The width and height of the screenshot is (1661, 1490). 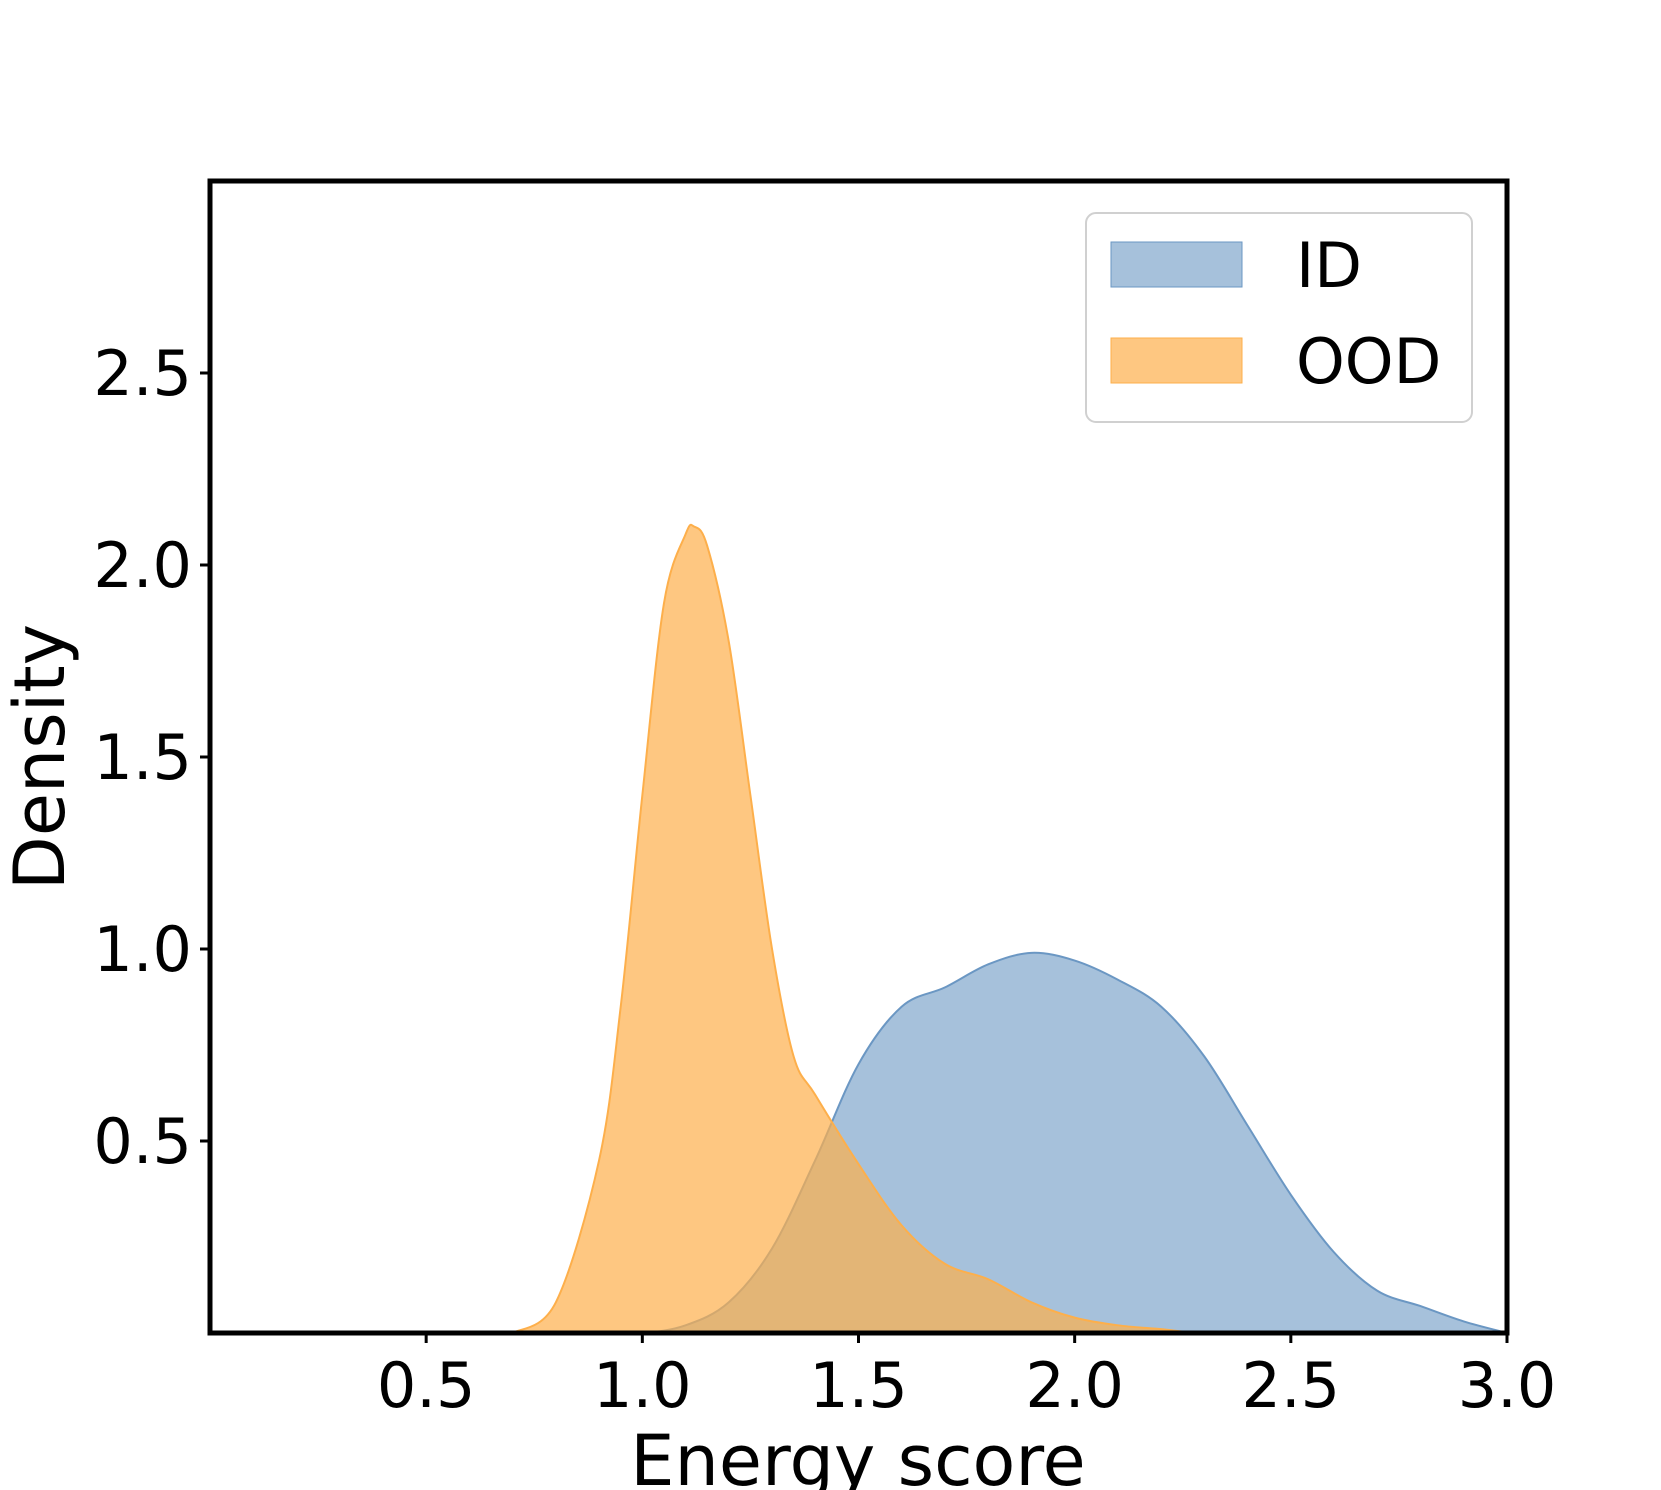 What do you see at coordinates (142, 373) in the screenshot?
I see `y-tick-label: 2.5` at bounding box center [142, 373].